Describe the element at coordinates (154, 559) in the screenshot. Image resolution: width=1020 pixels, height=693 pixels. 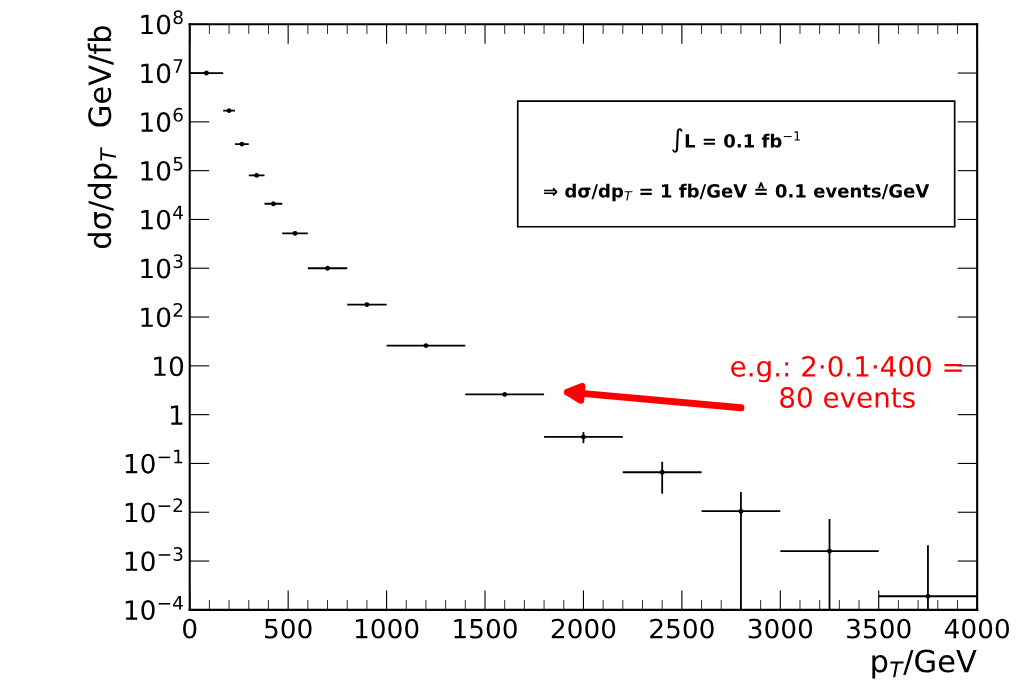
I see `y-tick-label: 10$^{−3}$` at that location.